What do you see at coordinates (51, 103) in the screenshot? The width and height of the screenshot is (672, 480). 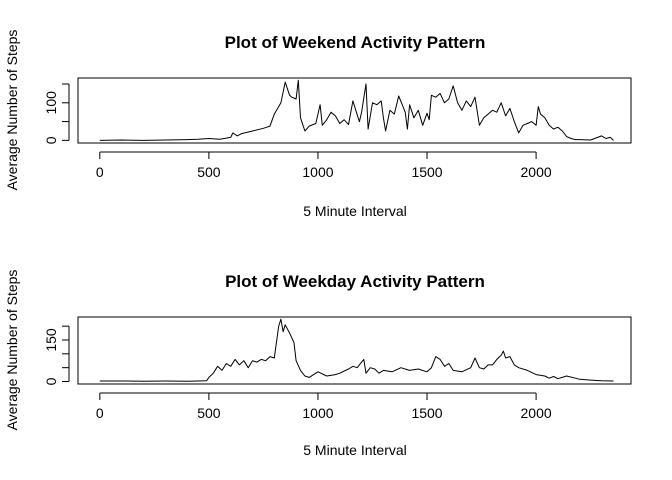 I see `y-tick-label: 100` at bounding box center [51, 103].